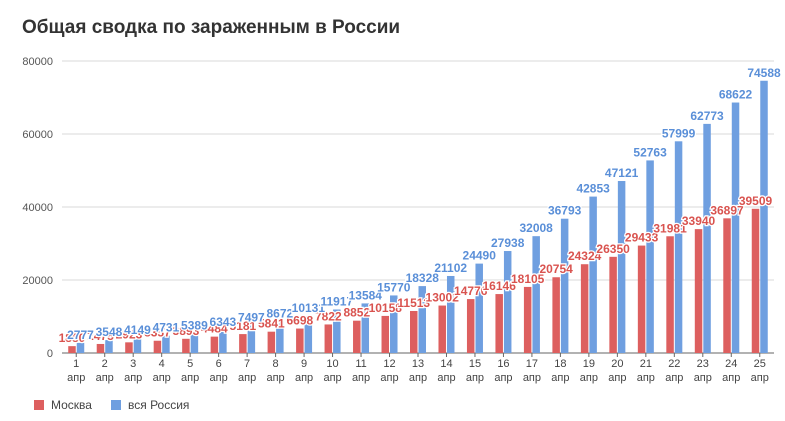  Describe the element at coordinates (480, 256) in the screenshot. I see `data-label-russia: 24490` at that location.